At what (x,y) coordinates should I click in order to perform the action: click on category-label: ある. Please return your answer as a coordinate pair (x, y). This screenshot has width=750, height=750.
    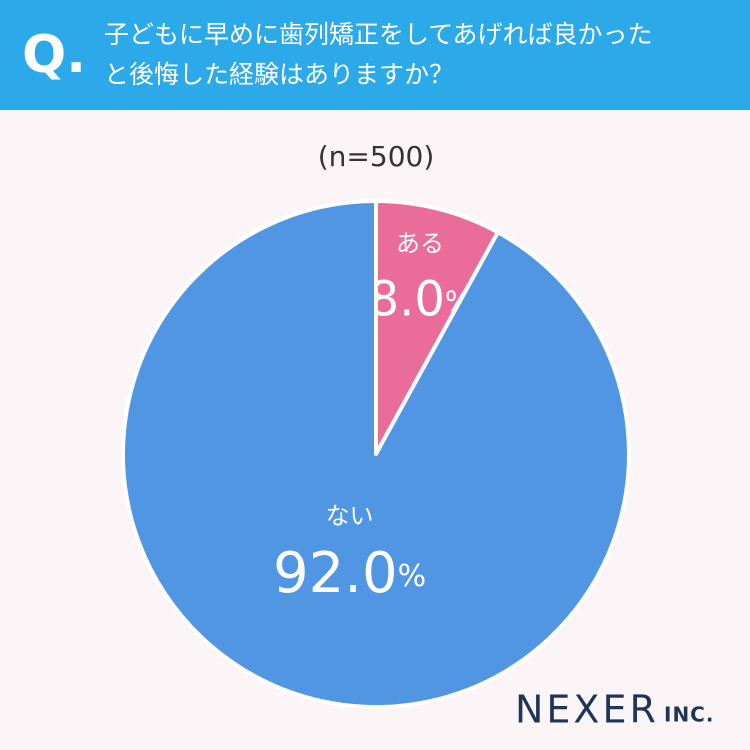
    Looking at the image, I should click on (420, 243).